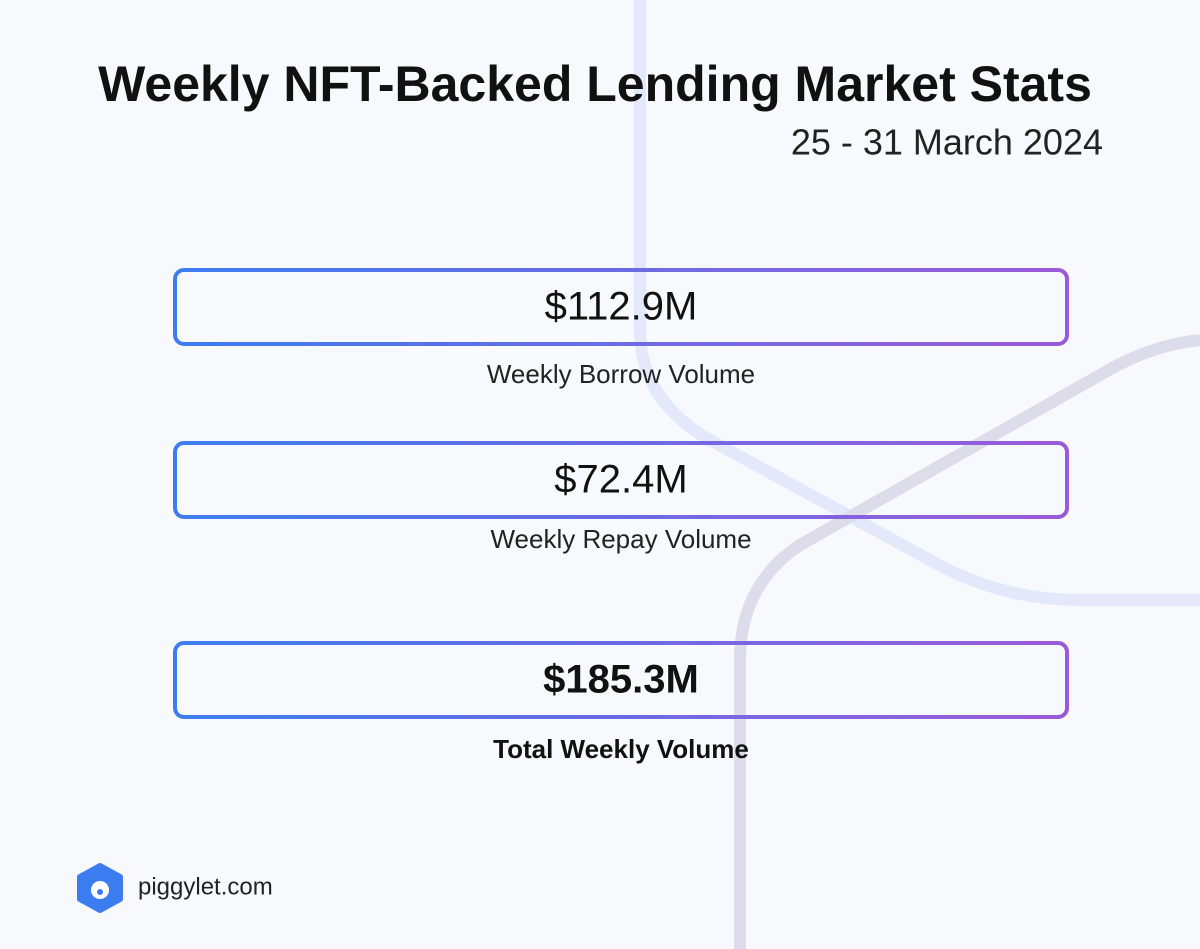 The height and width of the screenshot is (949, 1200). I want to click on stat-value: $72.4M, so click(620, 480).